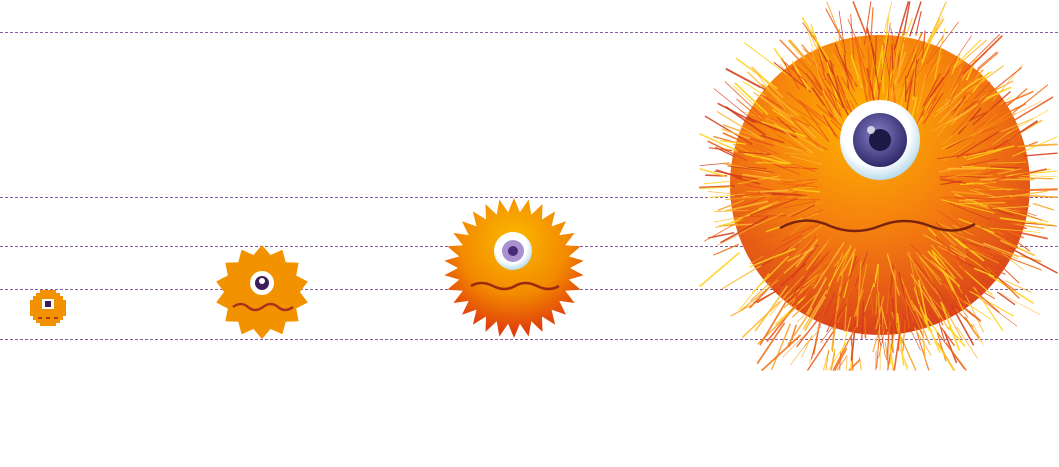 This screenshot has height=467, width=1059. What do you see at coordinates (48, 304) in the screenshot?
I see `pixel-pupil` at bounding box center [48, 304].